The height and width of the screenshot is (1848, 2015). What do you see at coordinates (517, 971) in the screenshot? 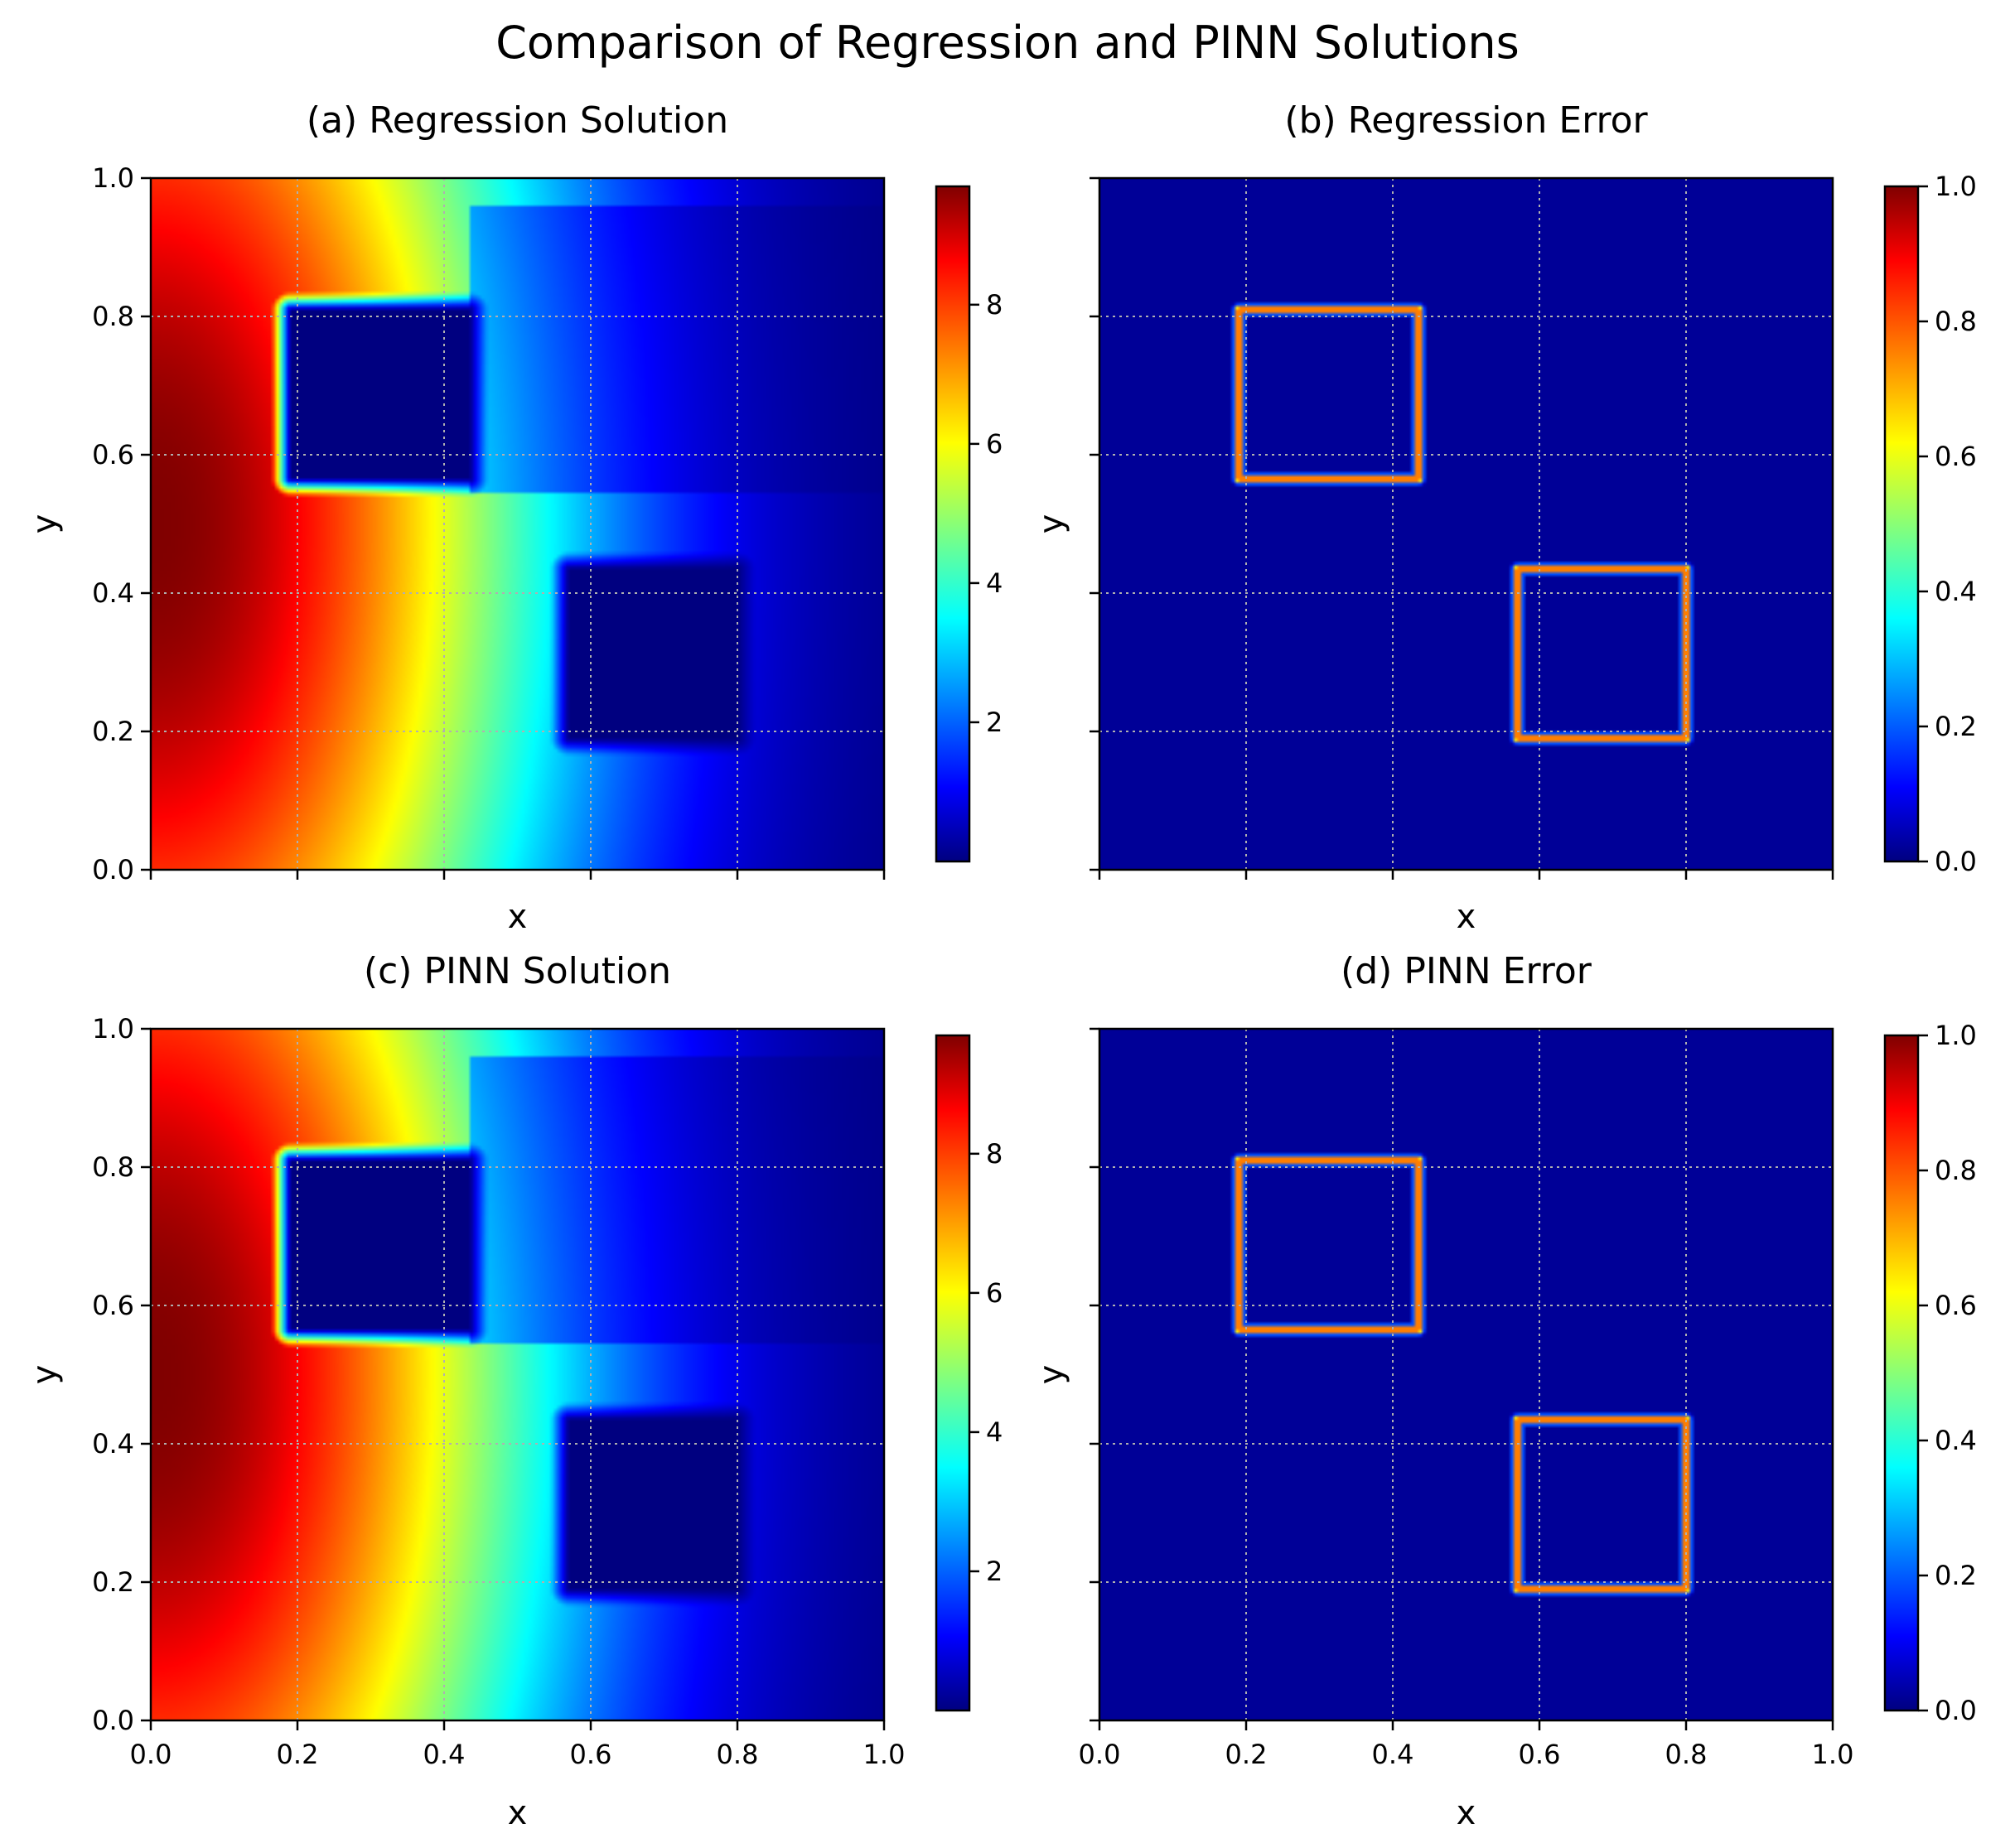
I see `panel-title: (c) PINN Solution` at bounding box center [517, 971].